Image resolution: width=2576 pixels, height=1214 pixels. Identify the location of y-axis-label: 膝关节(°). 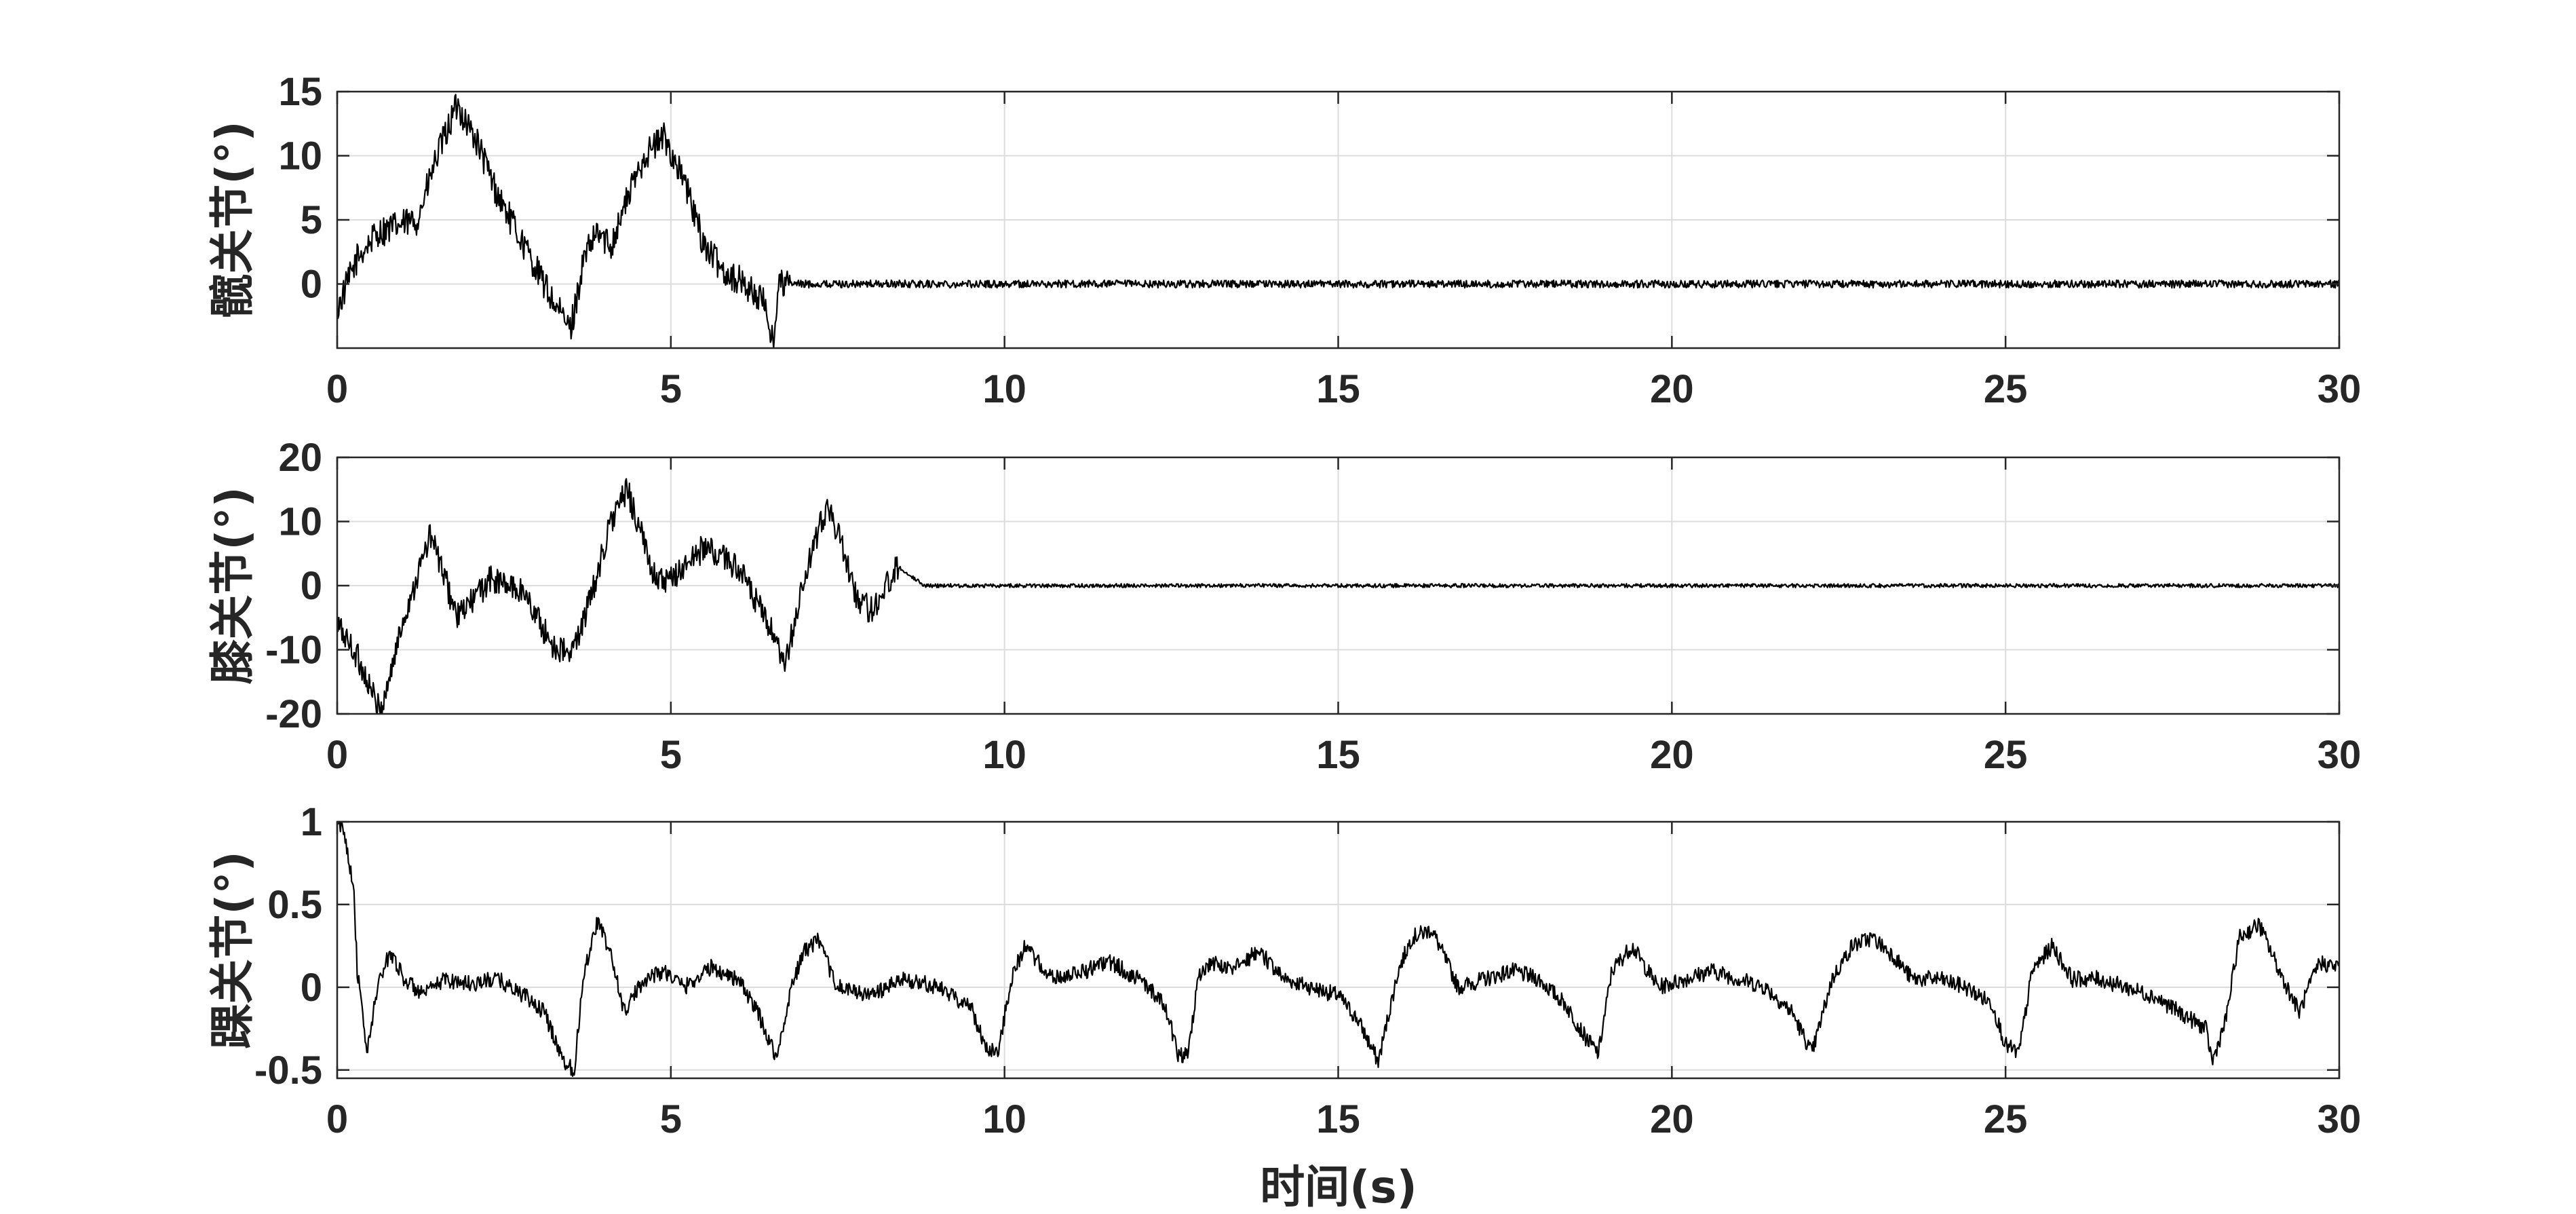
(232, 585).